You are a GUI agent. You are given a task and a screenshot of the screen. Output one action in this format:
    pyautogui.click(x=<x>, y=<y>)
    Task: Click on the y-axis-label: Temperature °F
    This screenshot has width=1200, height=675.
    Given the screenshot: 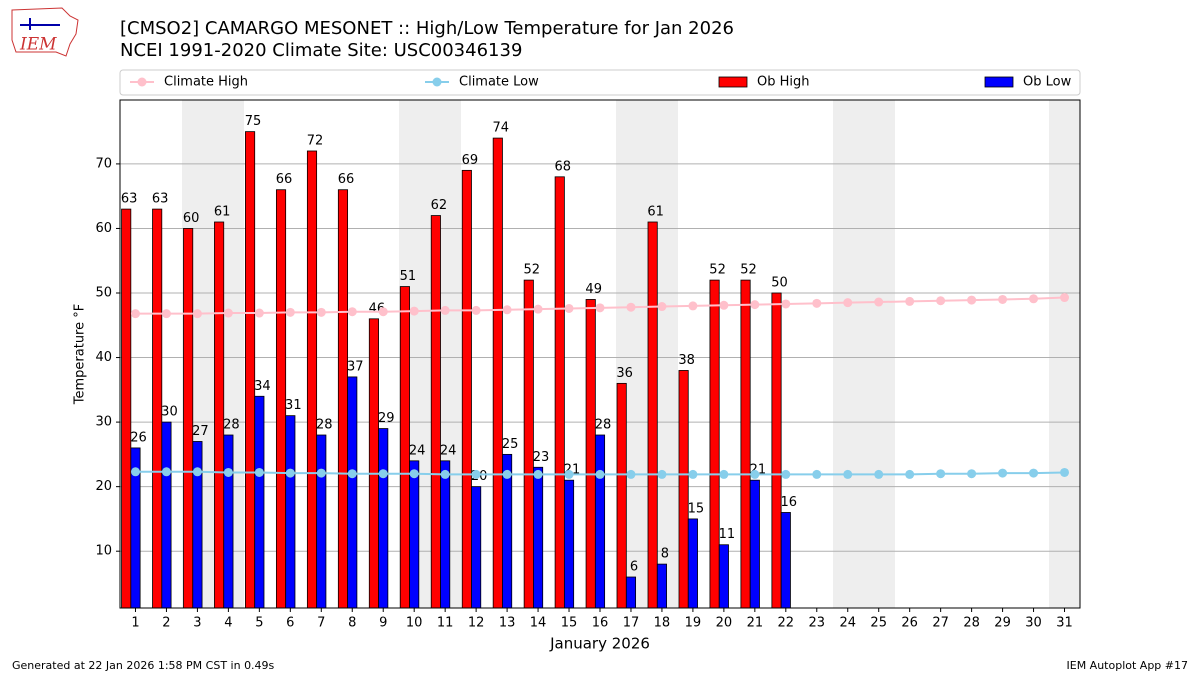 What is the action you would take?
    pyautogui.click(x=80, y=354)
    